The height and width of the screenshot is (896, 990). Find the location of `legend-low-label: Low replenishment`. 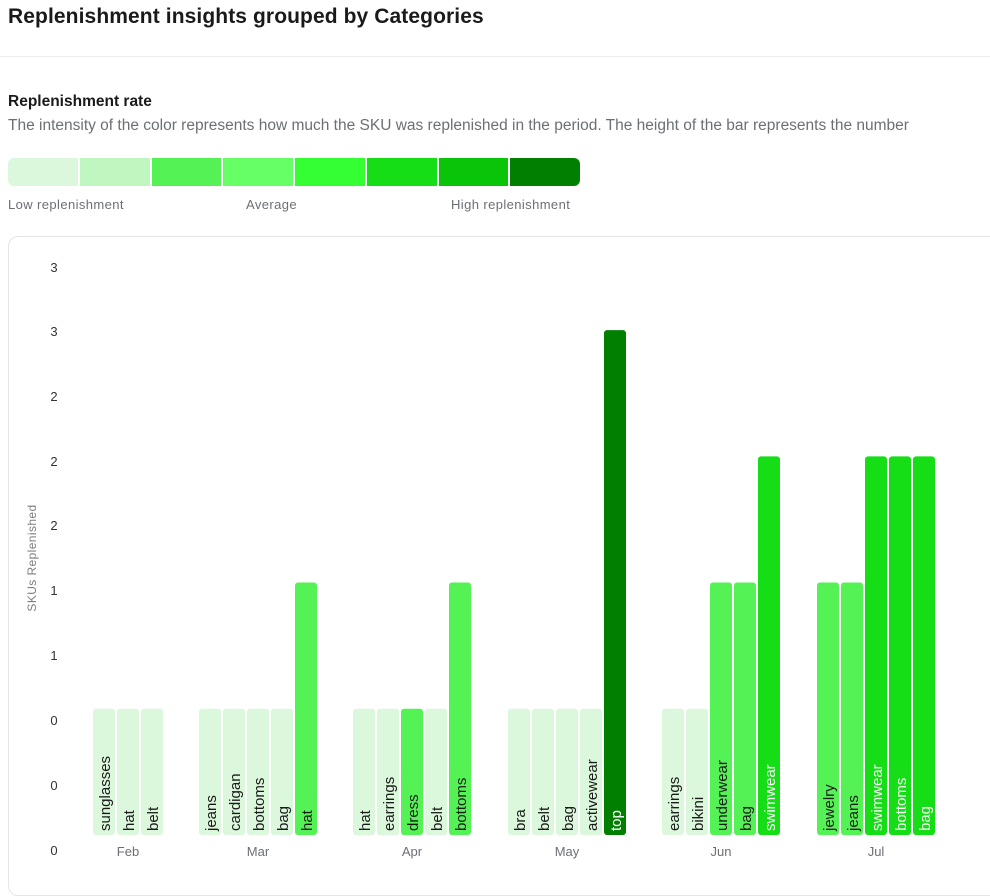

legend-low-label: Low replenishment is located at coordinates (66, 204).